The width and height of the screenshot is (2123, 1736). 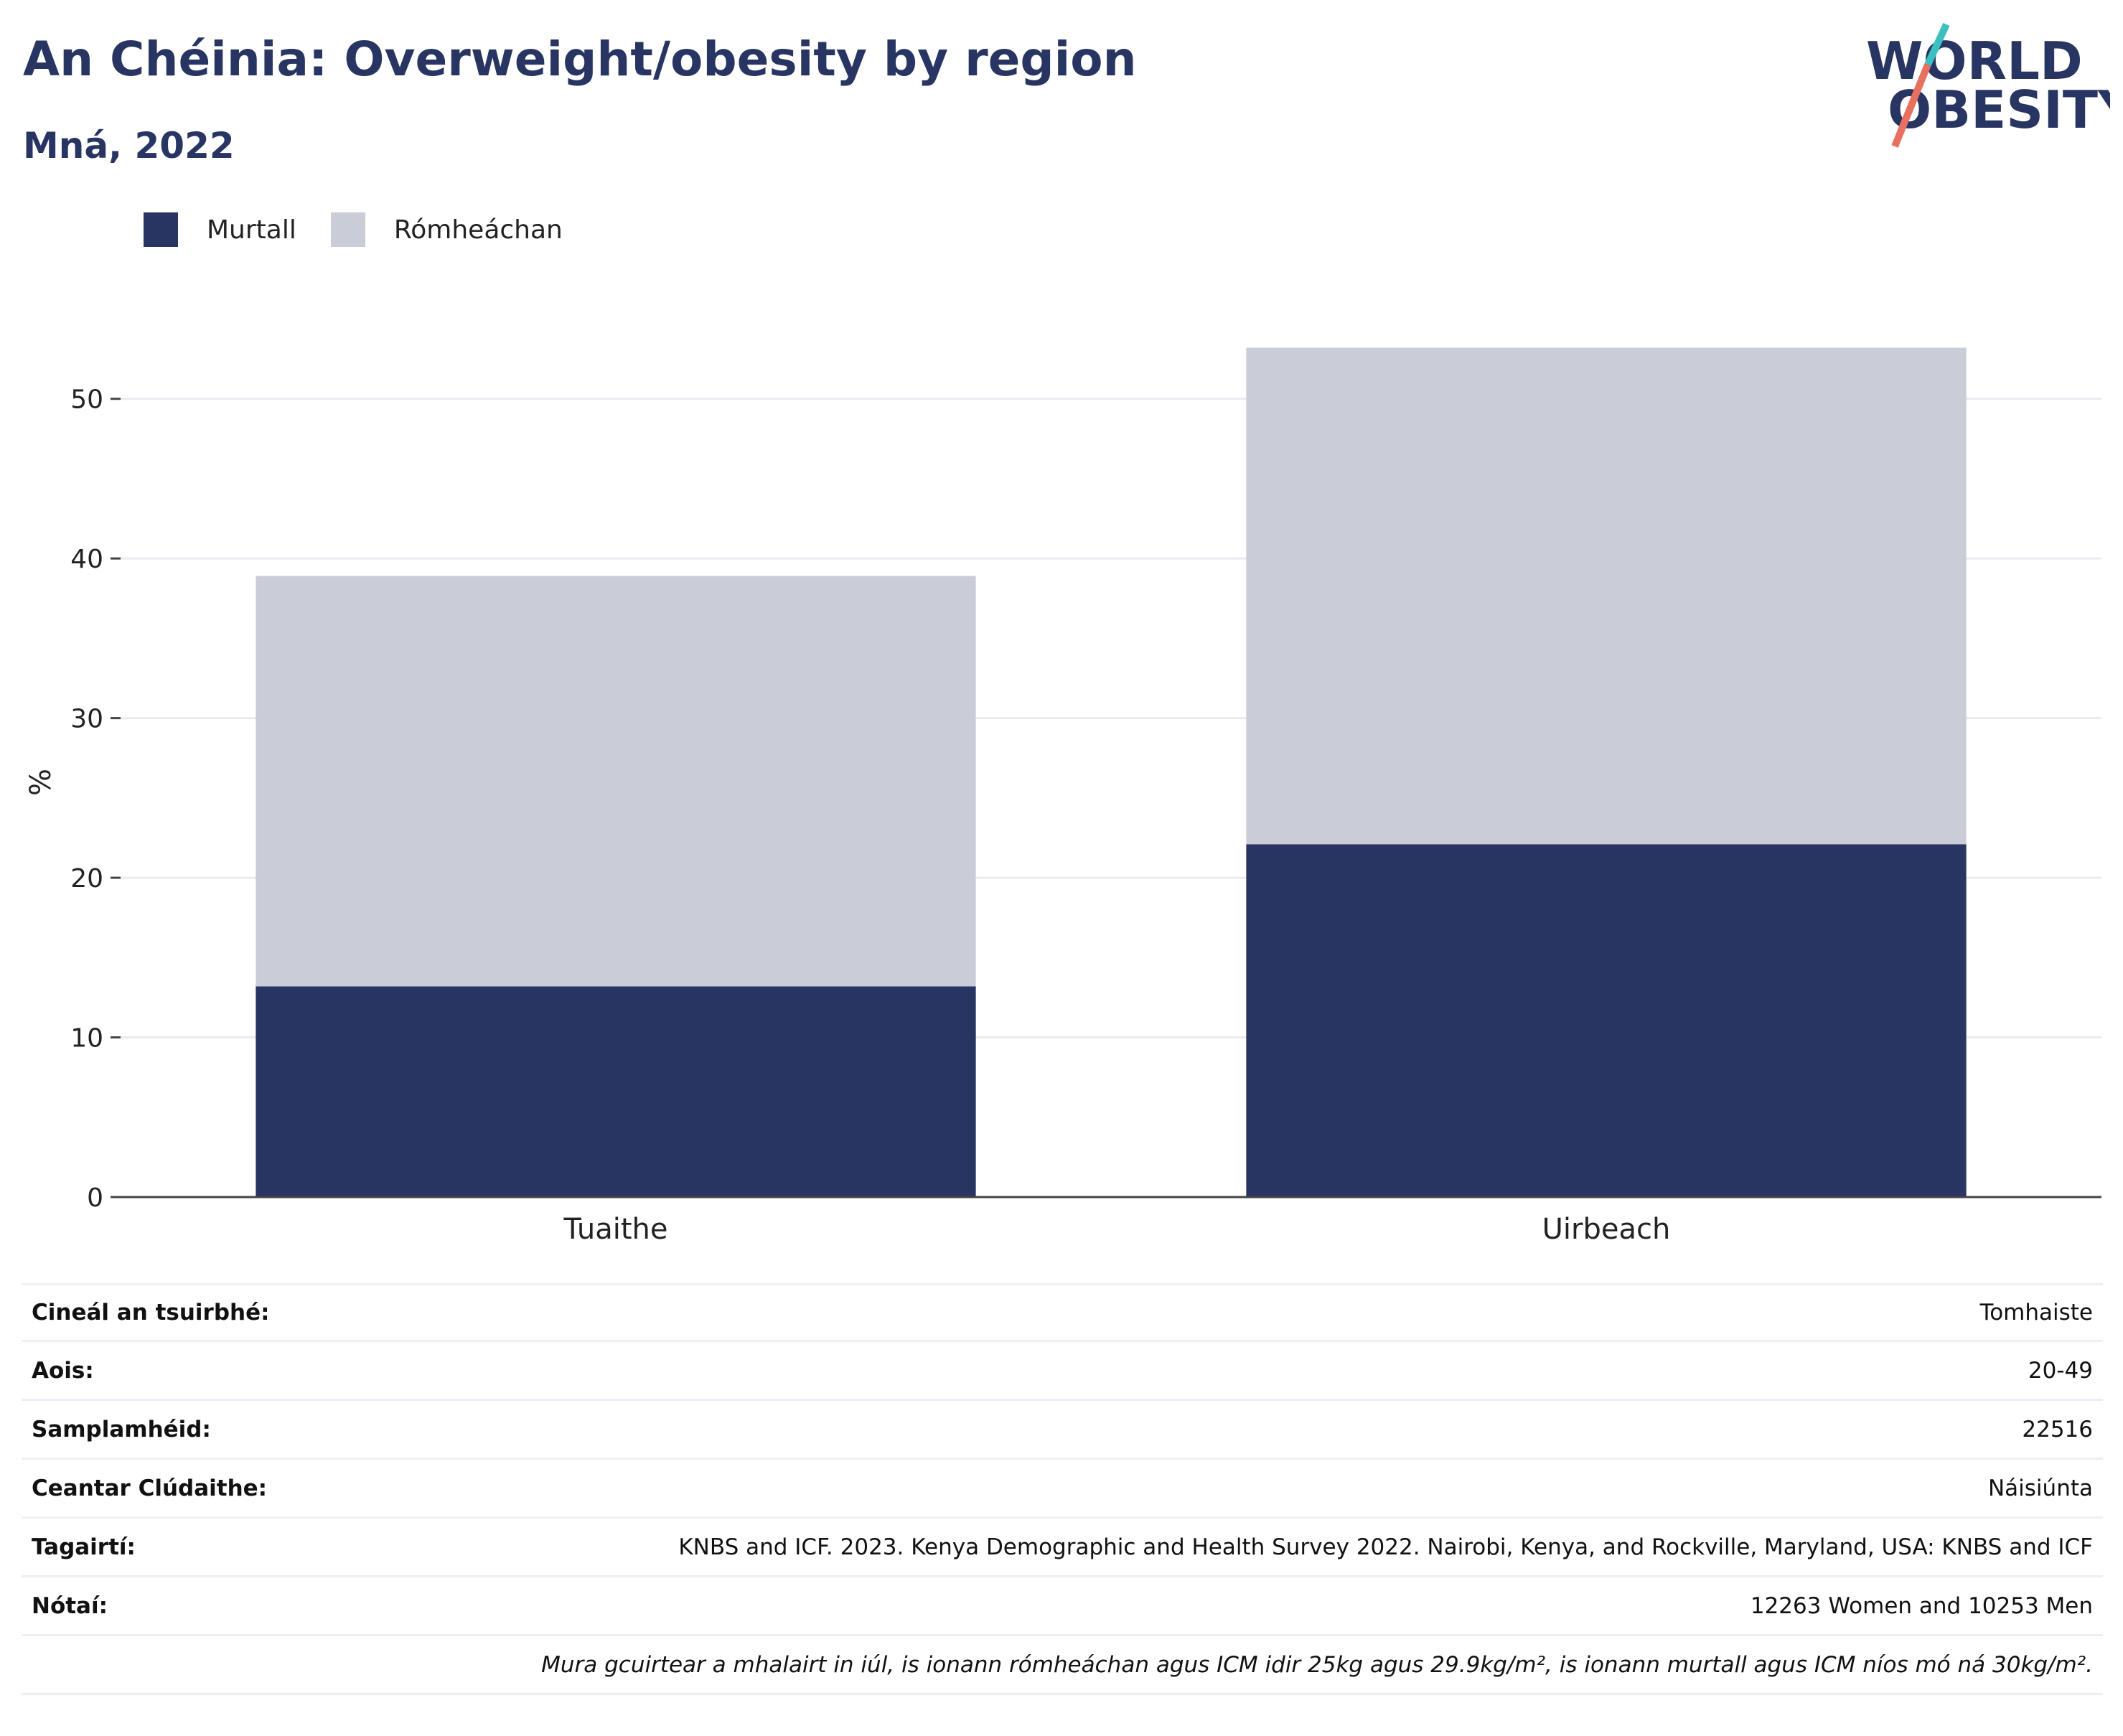 I want to click on info-label: Tagairtí:, so click(x=84, y=1547).